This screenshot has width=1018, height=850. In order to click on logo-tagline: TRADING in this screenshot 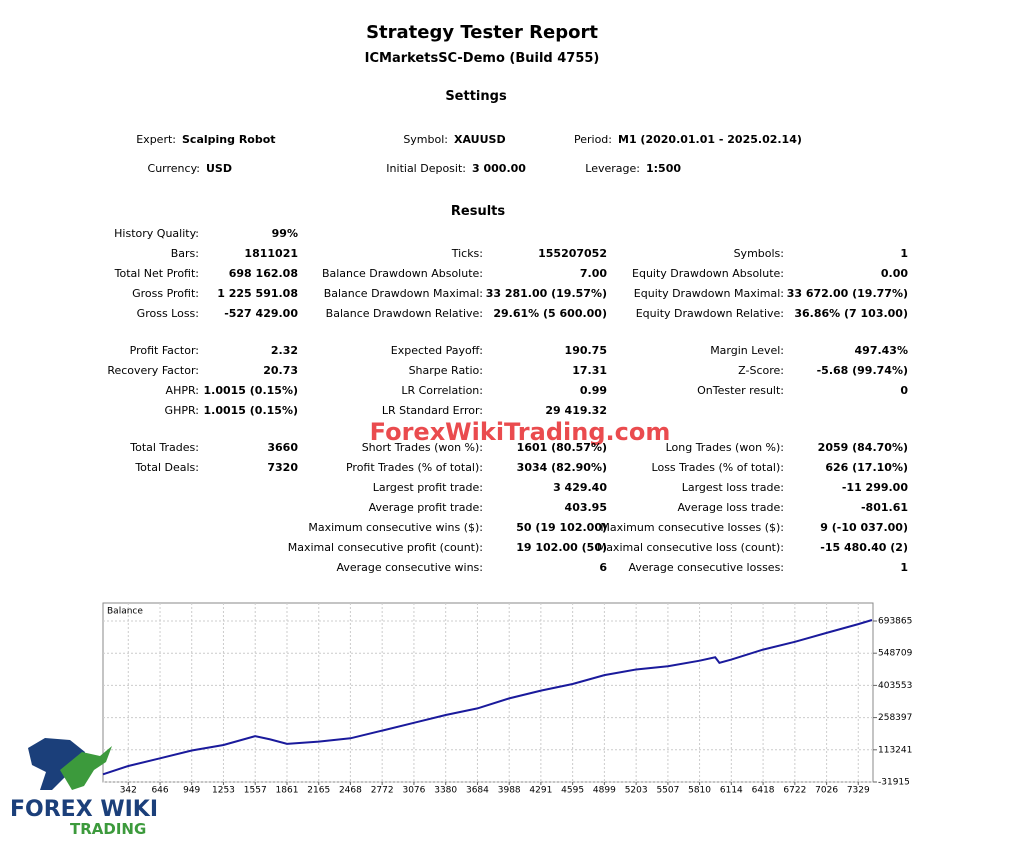, I will do `click(108, 829)`.